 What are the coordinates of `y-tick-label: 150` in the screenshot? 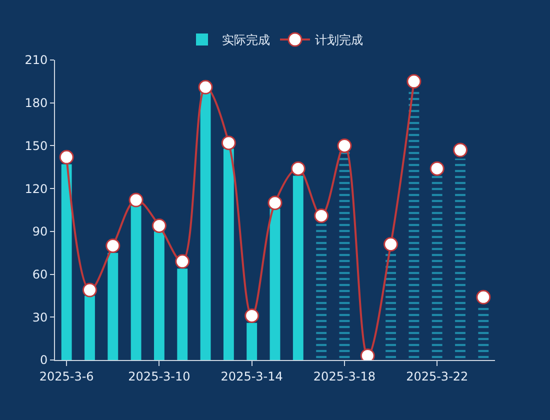 It's located at (36, 145).